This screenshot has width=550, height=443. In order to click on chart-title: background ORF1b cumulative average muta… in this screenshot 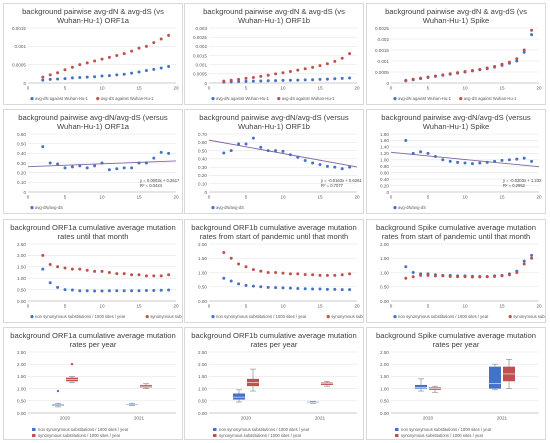, I will do `click(274, 232)`.